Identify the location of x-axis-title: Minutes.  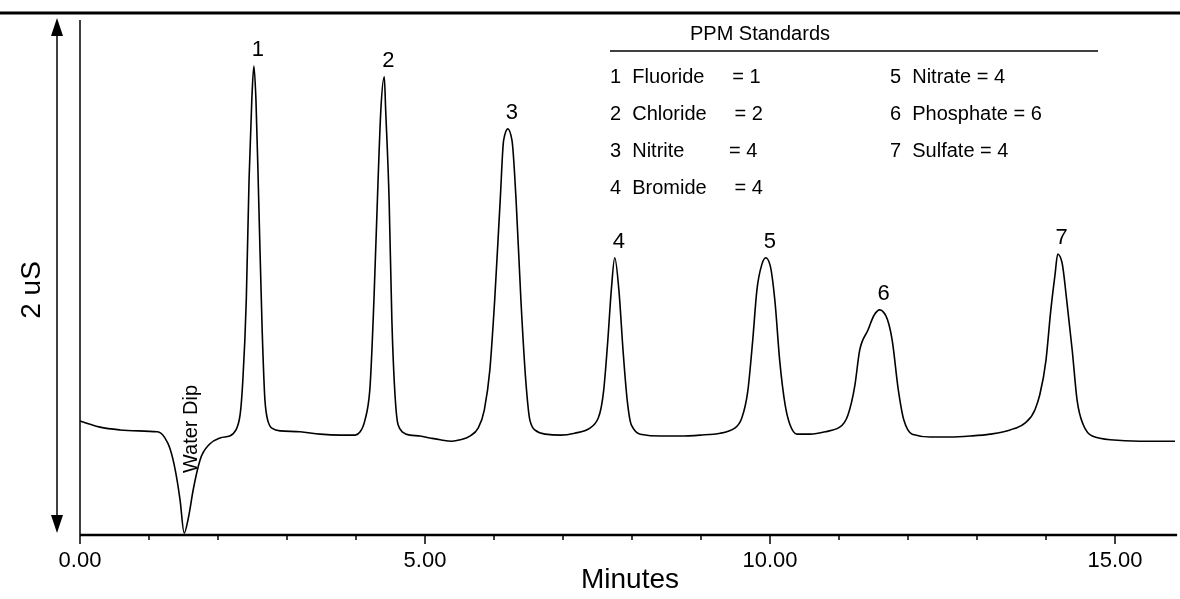
(630, 578).